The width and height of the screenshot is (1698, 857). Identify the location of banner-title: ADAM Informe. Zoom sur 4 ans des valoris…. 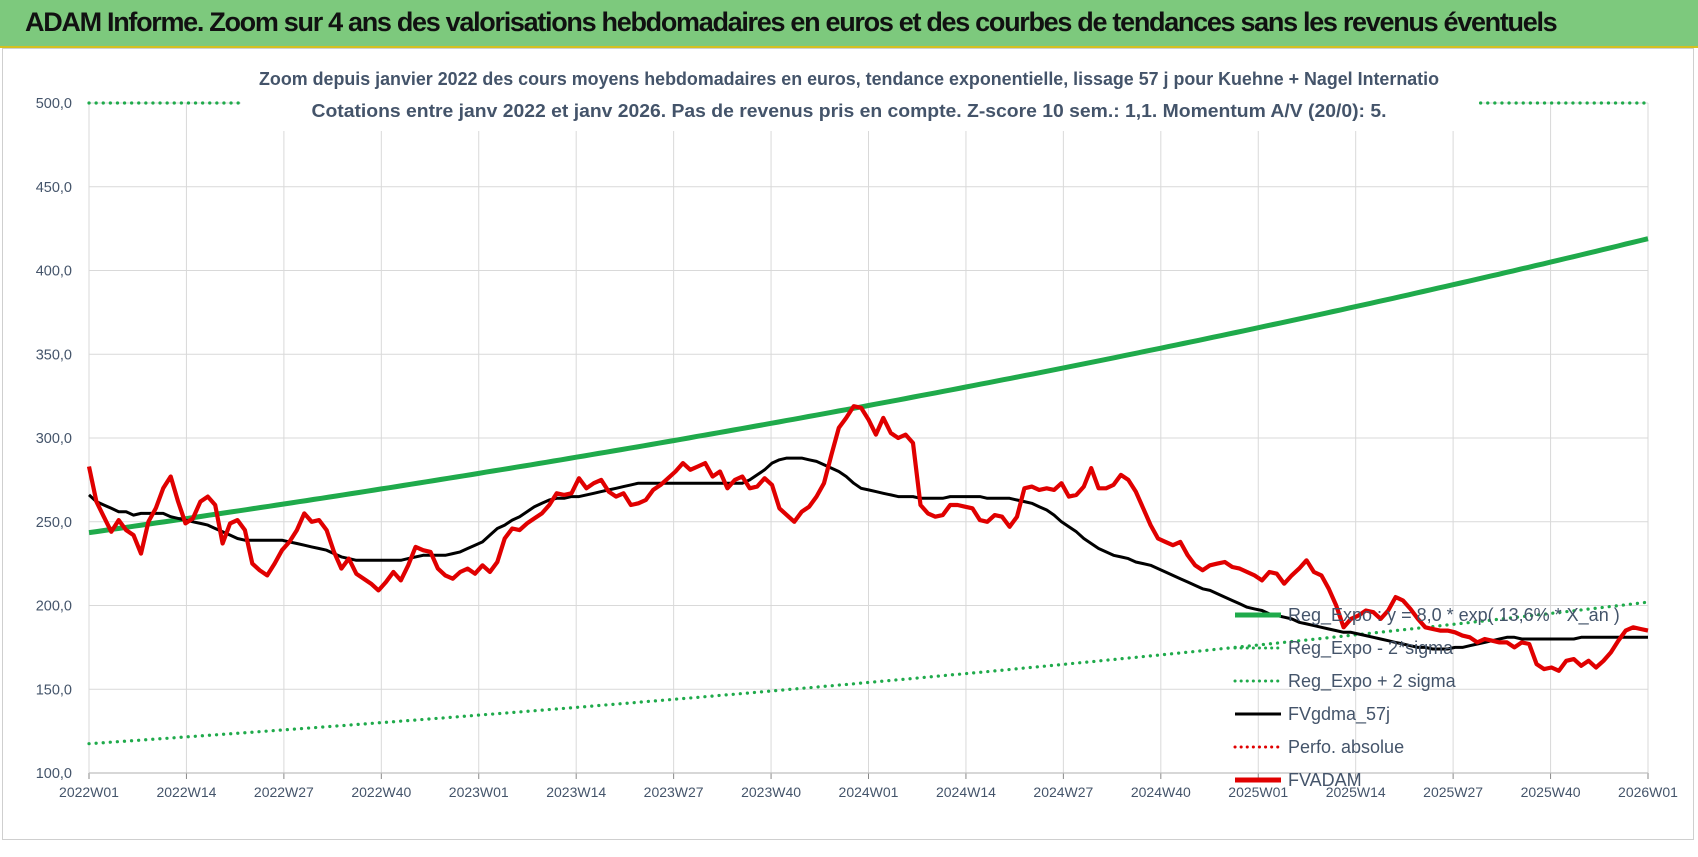
(791, 22).